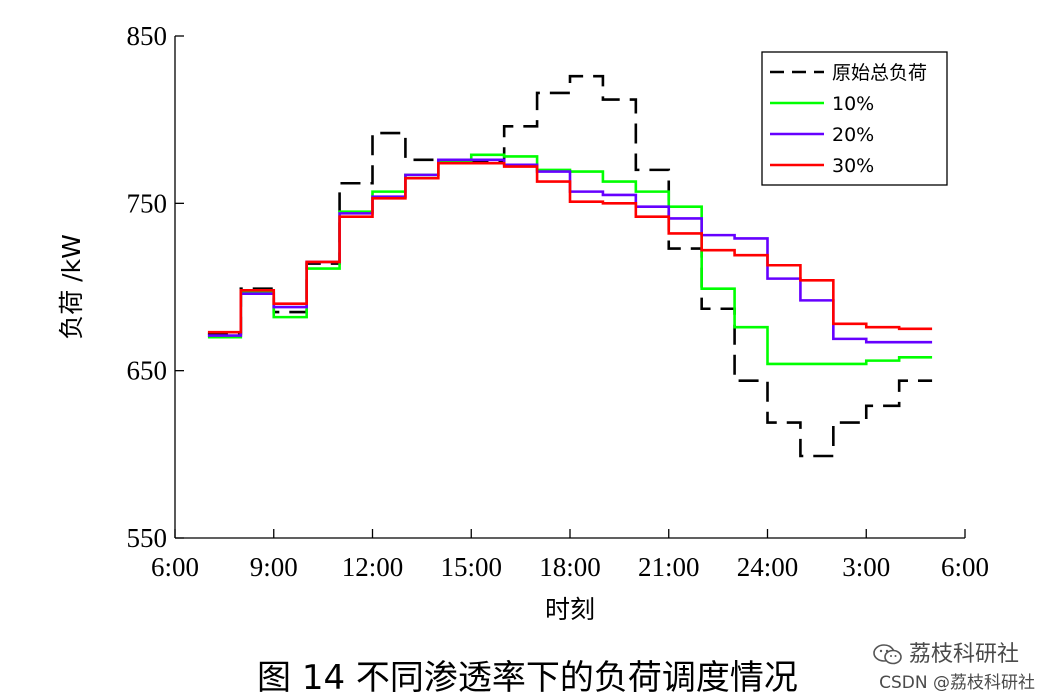 Image resolution: width=1055 pixels, height=699 pixels. Describe the element at coordinates (570, 609) in the screenshot. I see `x-axis-title: 时刻` at that location.